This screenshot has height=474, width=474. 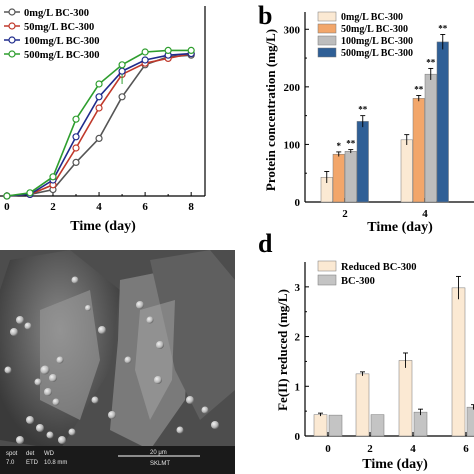 What do you see at coordinates (53, 207) in the screenshot?
I see `x-tick-label-a: 2` at bounding box center [53, 207].